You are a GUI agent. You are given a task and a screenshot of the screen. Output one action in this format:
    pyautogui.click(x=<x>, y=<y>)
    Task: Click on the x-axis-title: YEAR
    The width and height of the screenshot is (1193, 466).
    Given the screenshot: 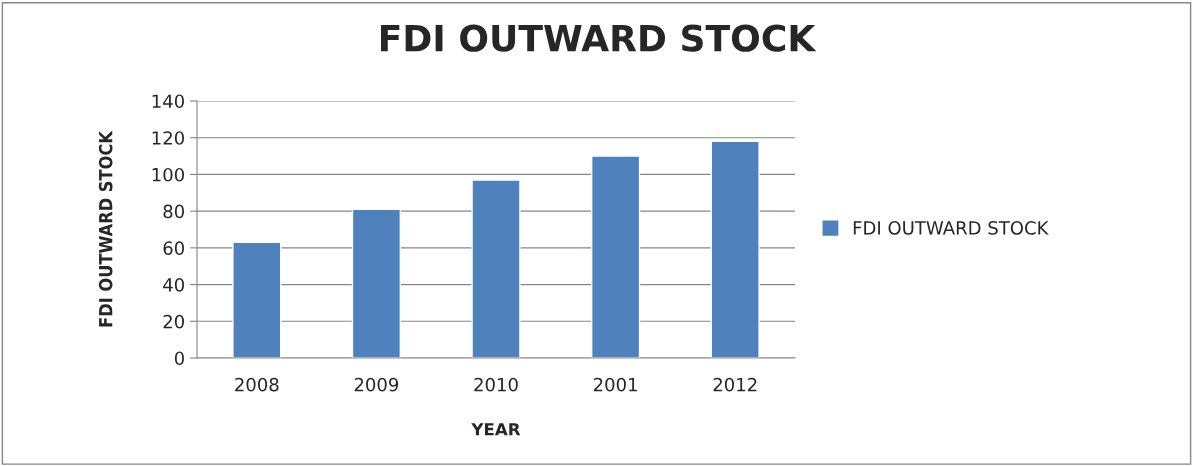 What is the action you would take?
    pyautogui.click(x=496, y=429)
    